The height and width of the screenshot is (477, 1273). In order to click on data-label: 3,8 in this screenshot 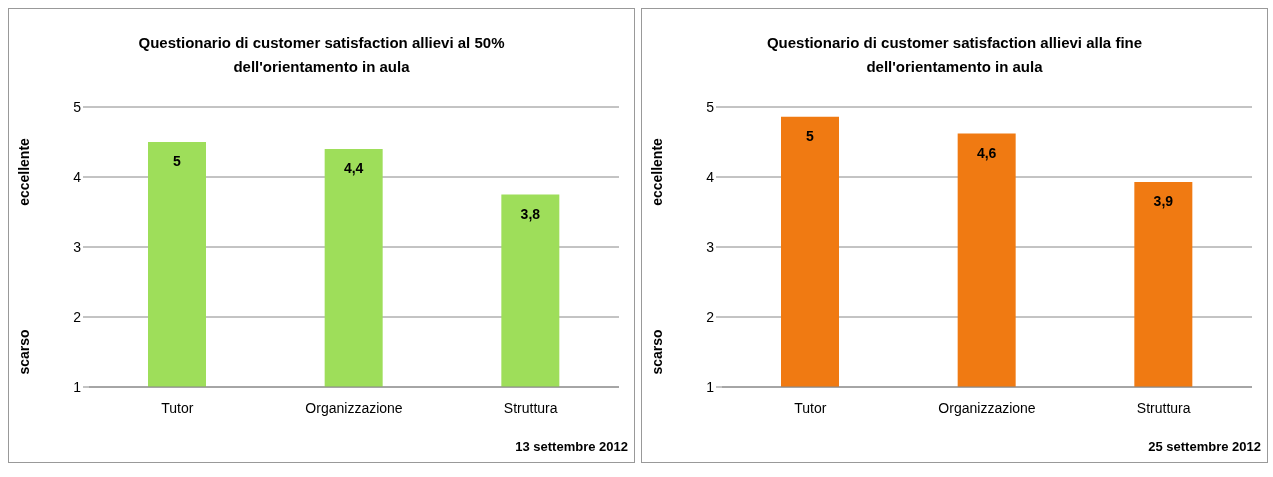, I will do `click(530, 213)`.